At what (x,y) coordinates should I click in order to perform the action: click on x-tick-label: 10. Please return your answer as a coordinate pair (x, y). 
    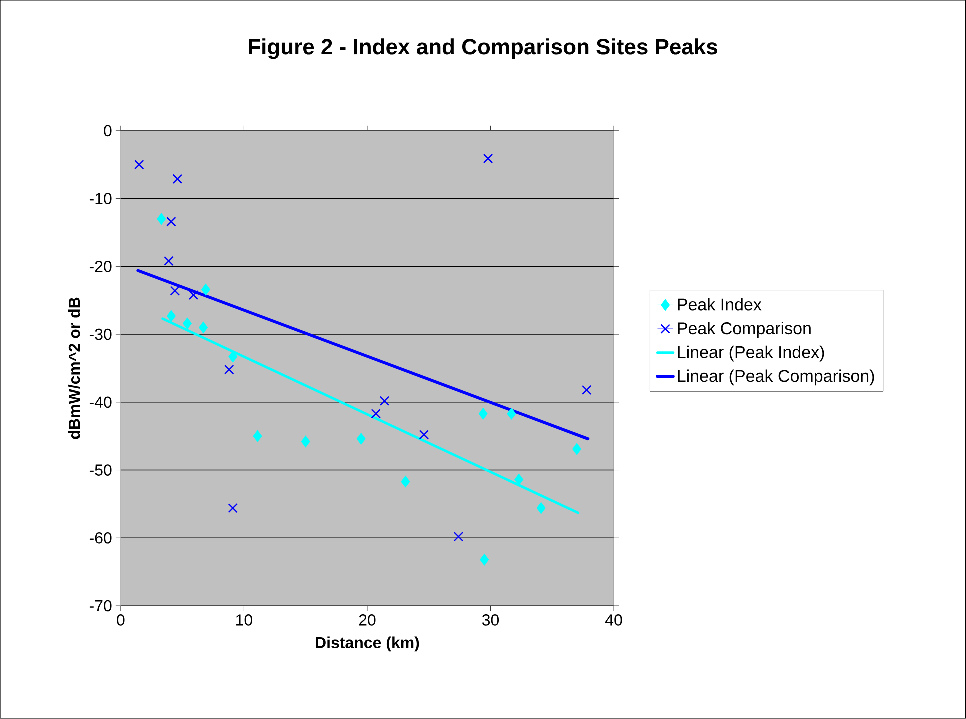
    Looking at the image, I should click on (244, 620).